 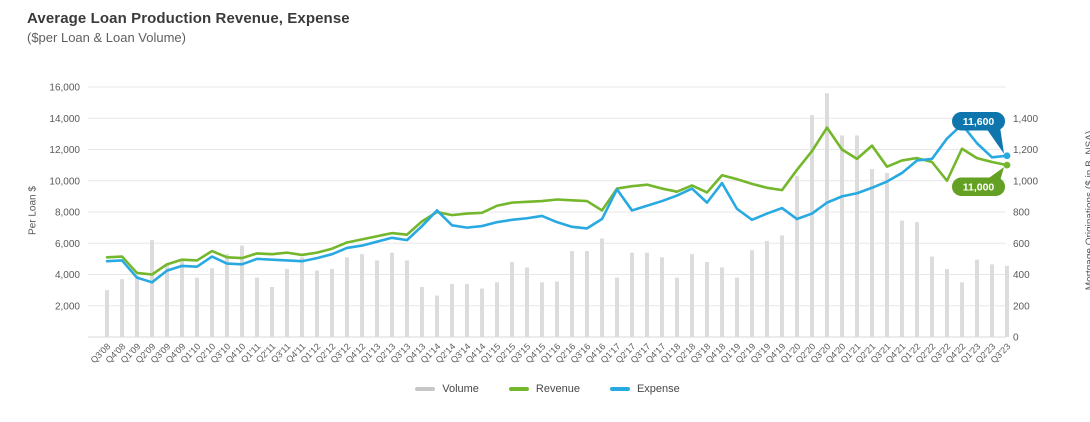 What do you see at coordinates (1025, 119) in the screenshot?
I see `right-axis-tick: 1,400` at bounding box center [1025, 119].